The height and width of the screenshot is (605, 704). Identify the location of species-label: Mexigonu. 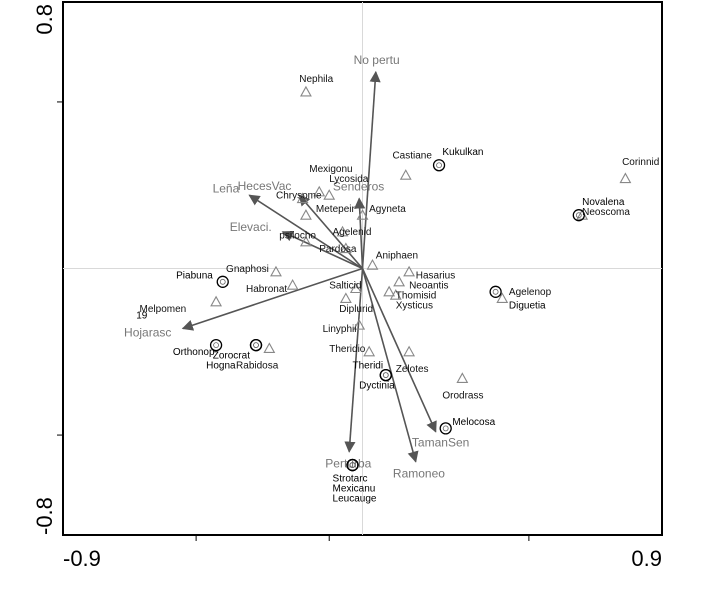
(330, 169).